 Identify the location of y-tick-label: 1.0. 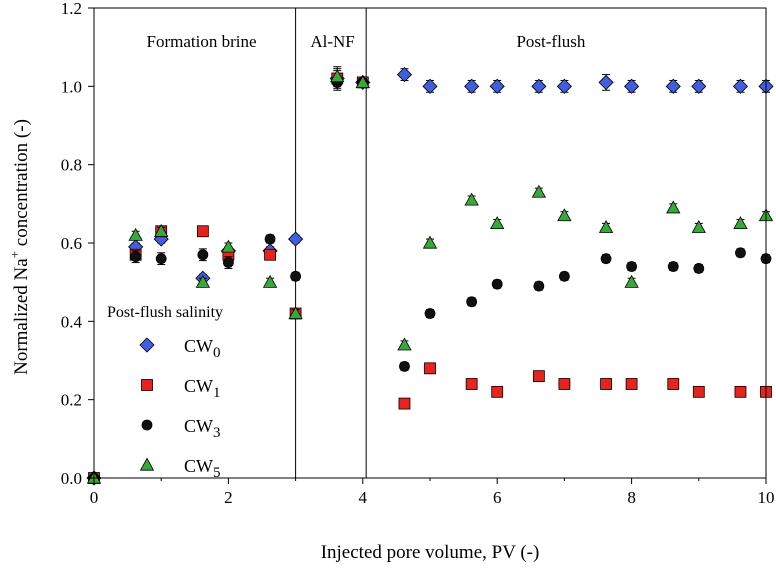
(71, 86).